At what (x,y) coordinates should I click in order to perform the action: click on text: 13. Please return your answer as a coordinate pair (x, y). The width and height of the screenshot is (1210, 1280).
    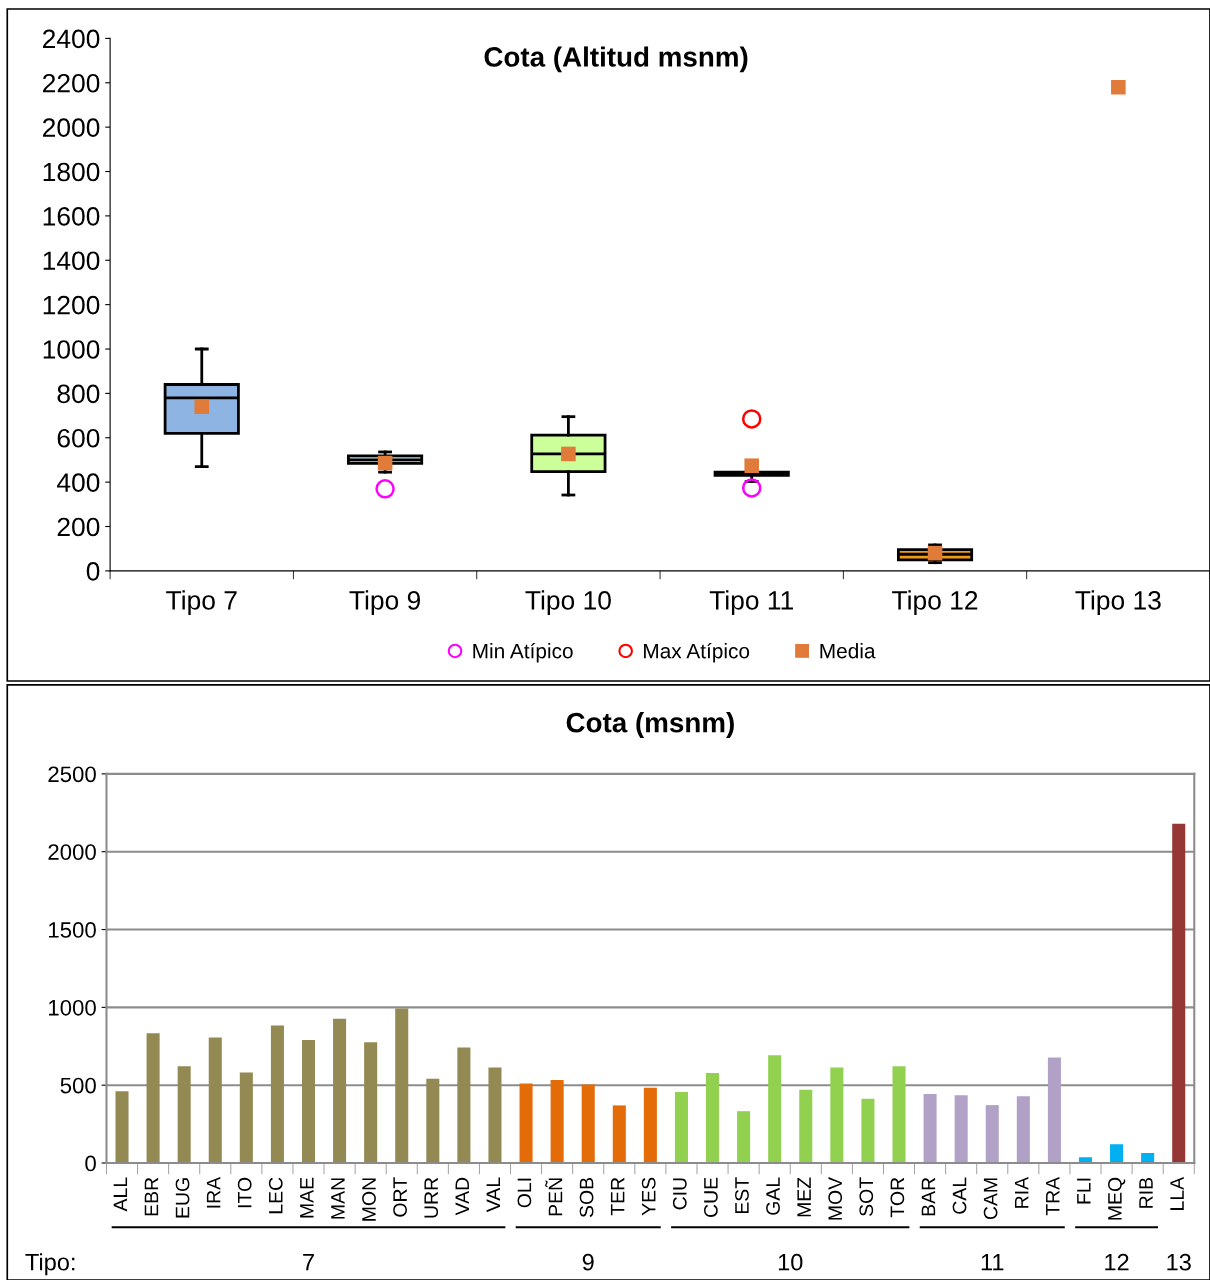
    Looking at the image, I should click on (1179, 1262).